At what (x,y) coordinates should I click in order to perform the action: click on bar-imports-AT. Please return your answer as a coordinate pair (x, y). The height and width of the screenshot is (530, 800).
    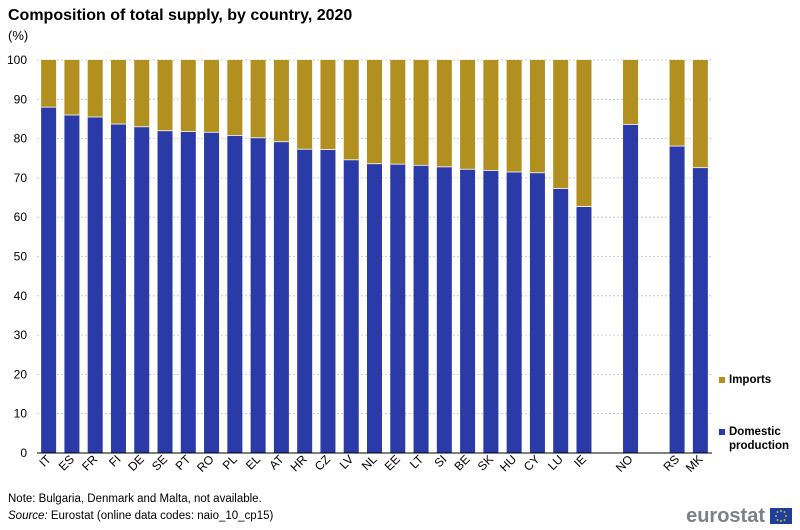
    Looking at the image, I should click on (281, 101).